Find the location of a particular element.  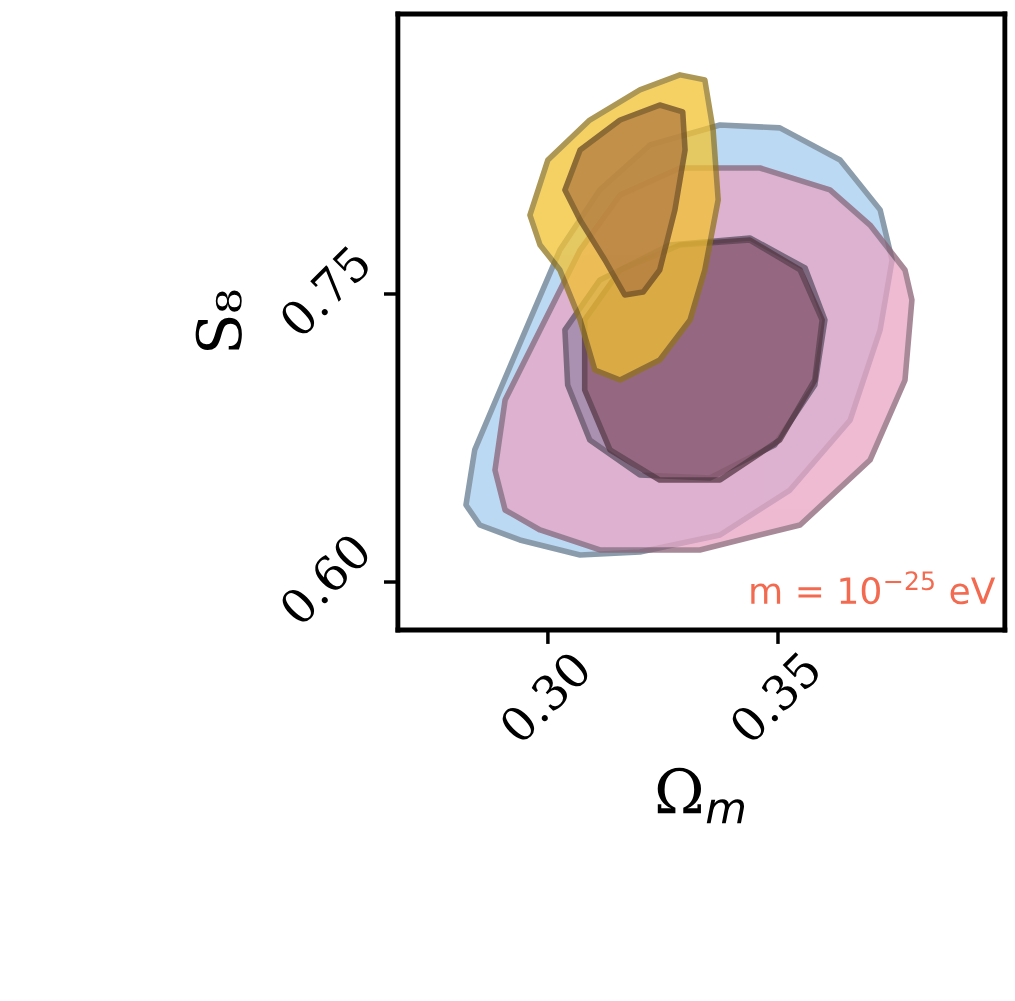

y-axis-title: S₈ is located at coordinates (218, 320).